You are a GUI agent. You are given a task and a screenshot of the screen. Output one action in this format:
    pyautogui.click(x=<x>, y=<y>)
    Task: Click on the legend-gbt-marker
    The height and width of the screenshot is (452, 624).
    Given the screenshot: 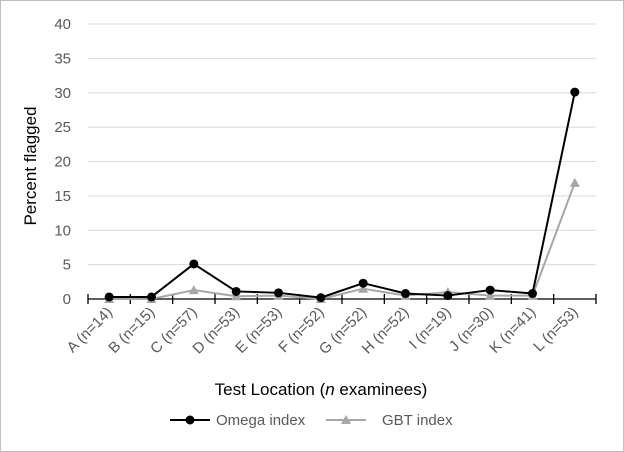 What is the action you would take?
    pyautogui.click(x=346, y=419)
    